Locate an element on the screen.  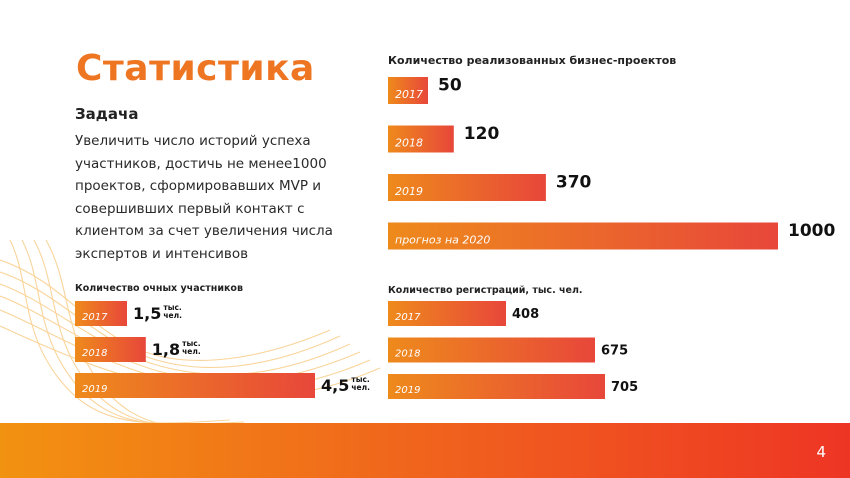
registrations-category-label-2: 2019 is located at coordinates (407, 390).